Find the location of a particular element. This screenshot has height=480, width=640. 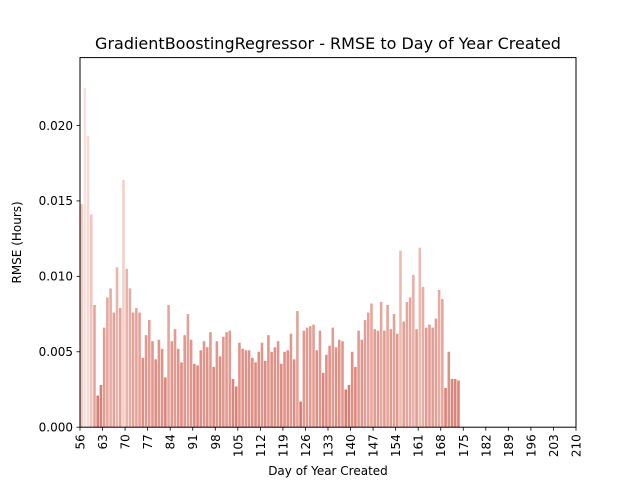

x-tick-label: 147 is located at coordinates (374, 445).